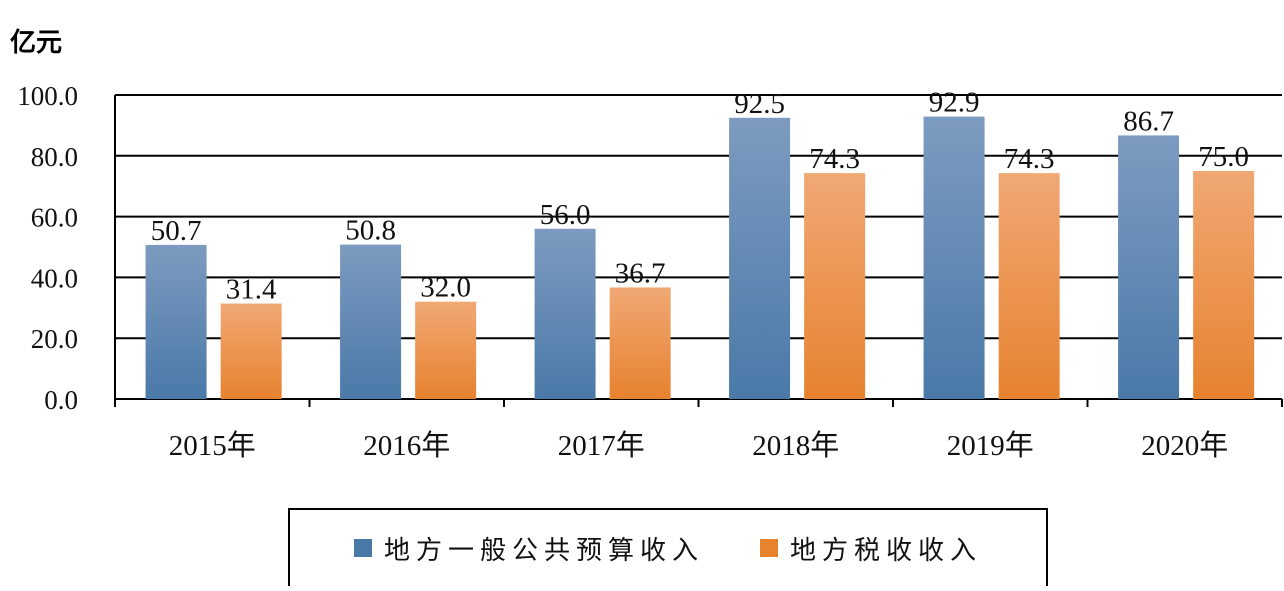 Image resolution: width=1284 pixels, height=591 pixels. Describe the element at coordinates (1148, 121) in the screenshot. I see `data-label-series-1: 86.7` at that location.